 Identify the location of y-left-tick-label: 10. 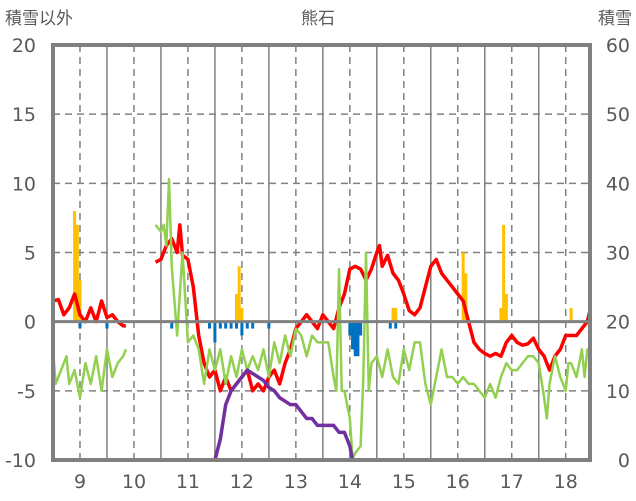
(24, 184).